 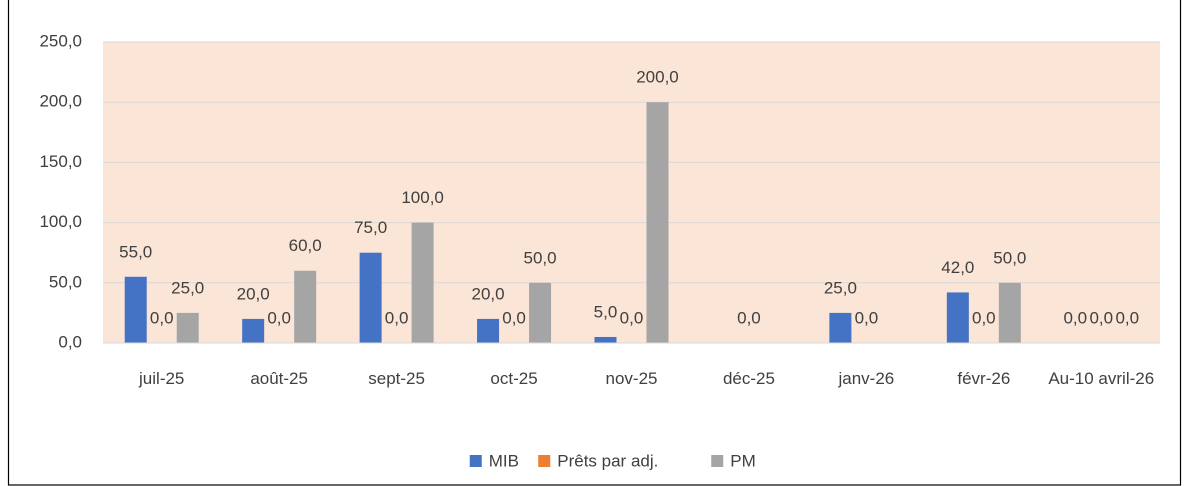 What do you see at coordinates (60, 161) in the screenshot?
I see `y-tick-label: 150,0` at bounding box center [60, 161].